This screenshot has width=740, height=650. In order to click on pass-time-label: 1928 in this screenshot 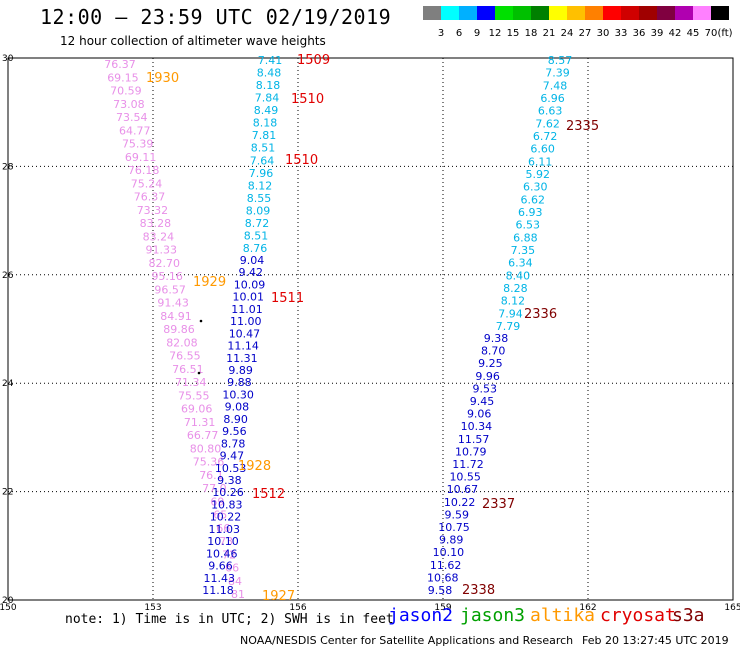, I will do `click(254, 466)`.